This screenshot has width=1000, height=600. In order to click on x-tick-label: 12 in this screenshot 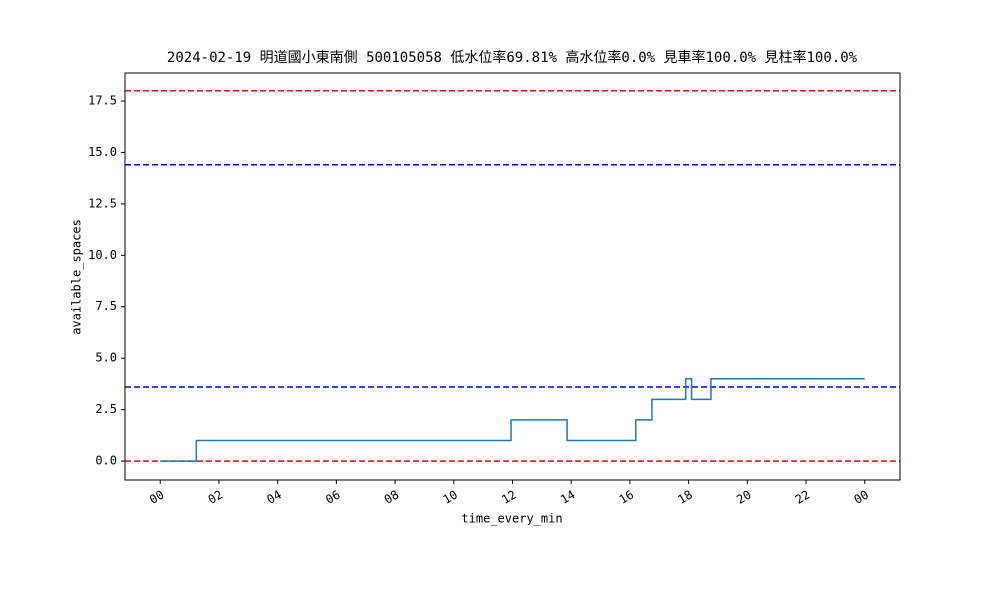, I will do `click(509, 497)`.